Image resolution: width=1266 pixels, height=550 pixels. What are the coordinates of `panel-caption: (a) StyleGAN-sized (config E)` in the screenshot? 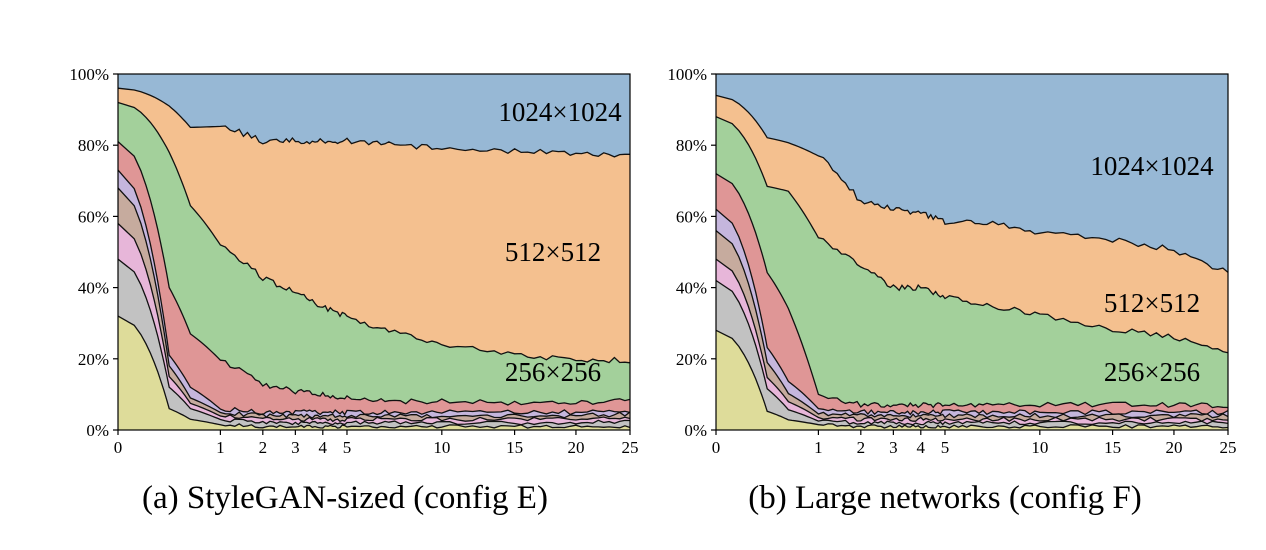 It's located at (345, 498).